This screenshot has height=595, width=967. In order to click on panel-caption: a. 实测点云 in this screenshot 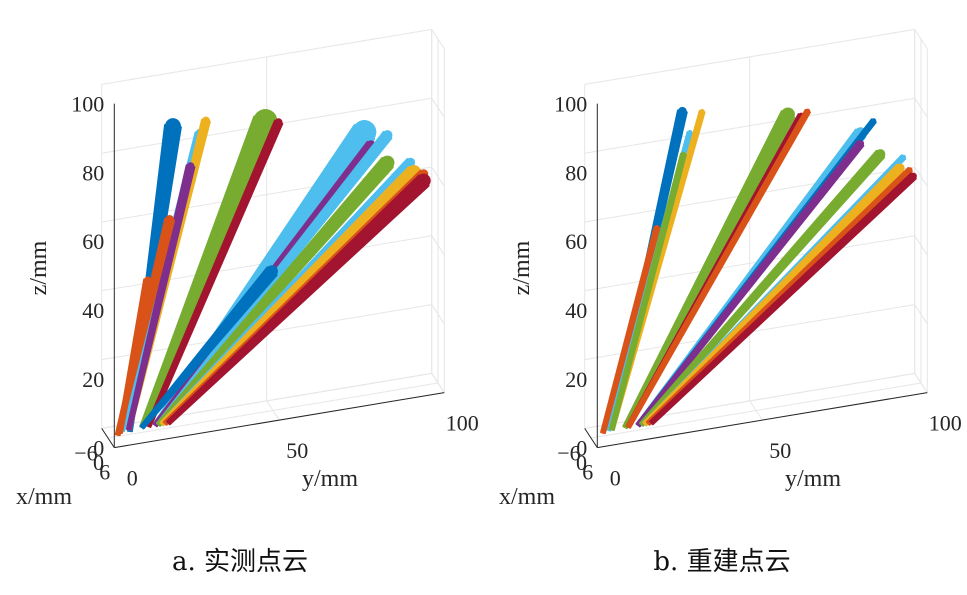, I will do `click(240, 562)`.